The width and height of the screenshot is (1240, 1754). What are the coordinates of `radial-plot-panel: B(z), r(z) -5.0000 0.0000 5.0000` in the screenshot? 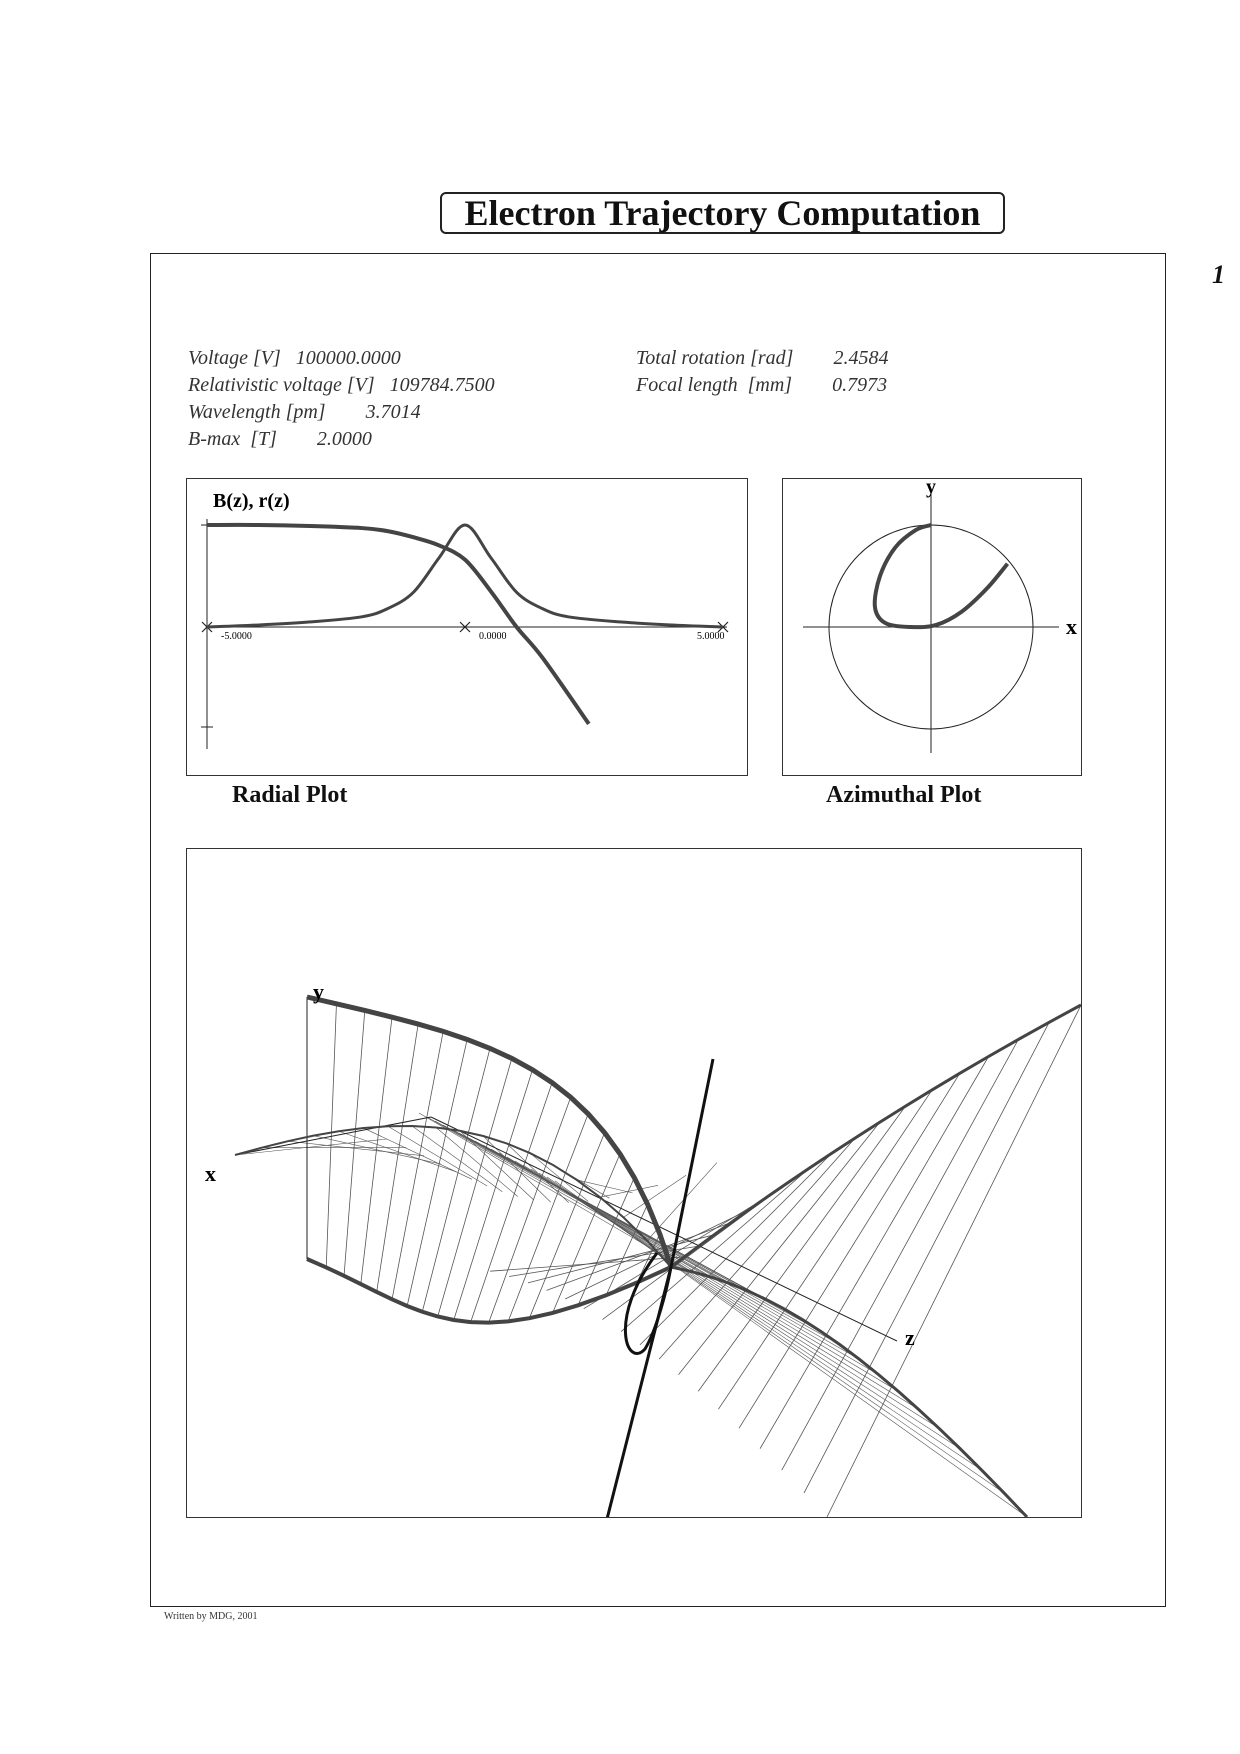 It's located at (467, 627).